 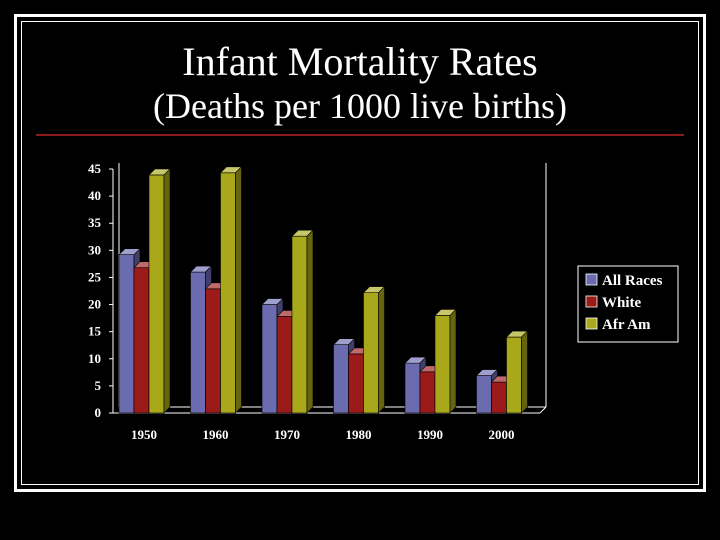 What do you see at coordinates (359, 434) in the screenshot?
I see `x-tick-label: 1980` at bounding box center [359, 434].